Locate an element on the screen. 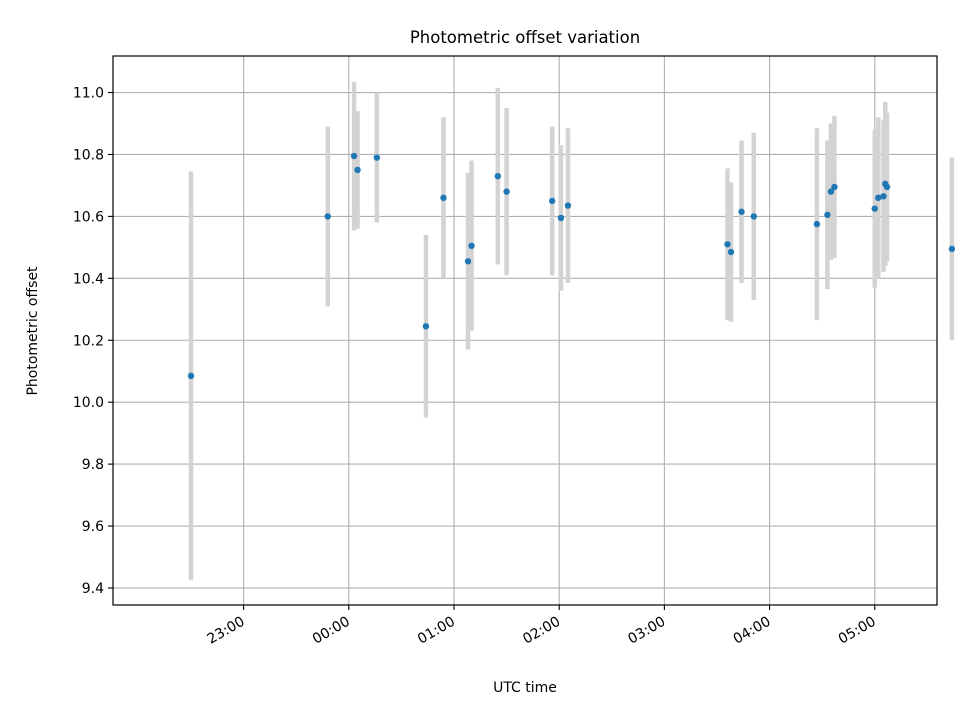  y-tick-label: 9.8 is located at coordinates (93, 465).